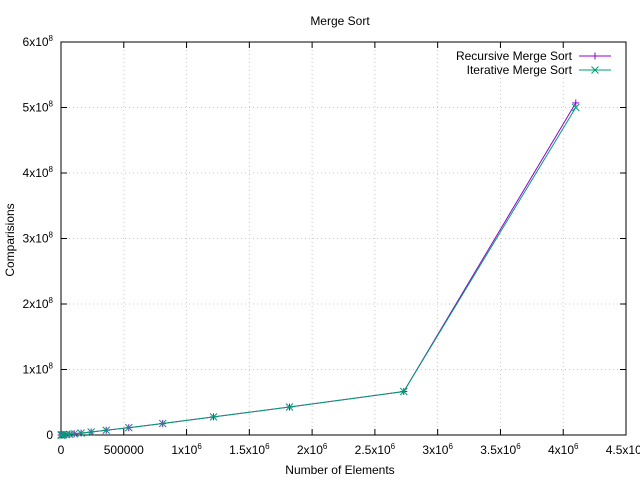 This screenshot has width=640, height=480. I want to click on y-tick-label: 4x10⁸, so click(38, 172).